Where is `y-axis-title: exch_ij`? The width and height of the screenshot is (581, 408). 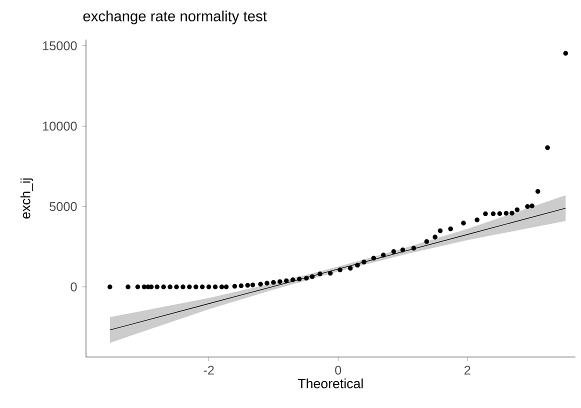 y-axis-title: exch_ij is located at coordinates (26, 198).